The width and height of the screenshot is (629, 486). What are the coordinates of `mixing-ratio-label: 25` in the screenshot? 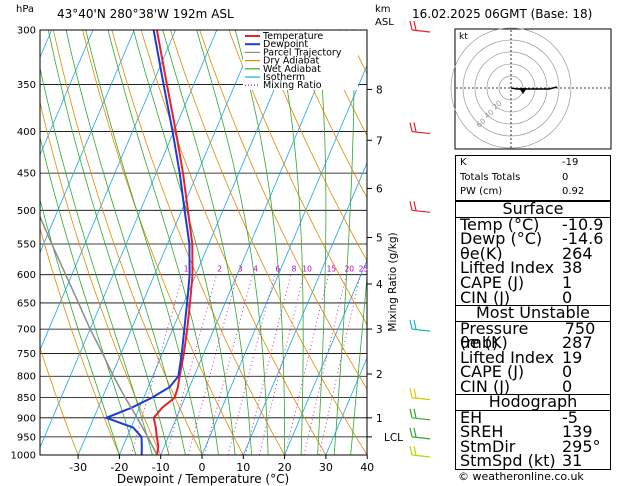 It's located at (364, 269).